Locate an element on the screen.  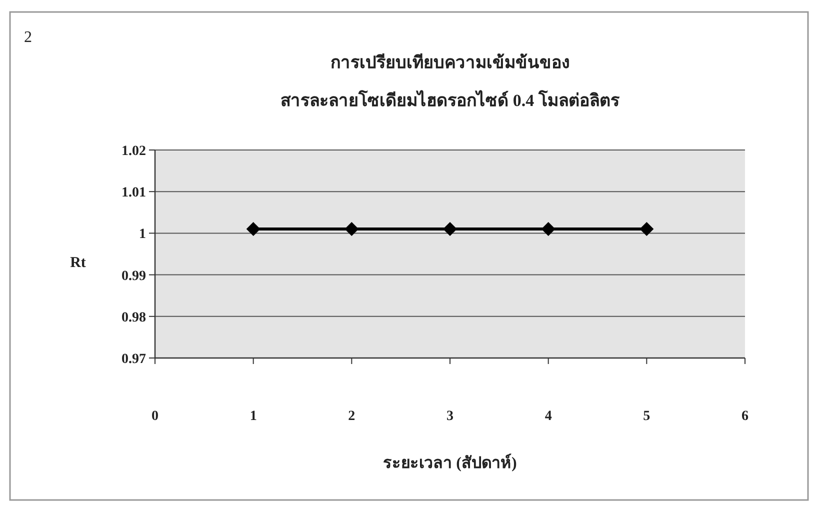
y-tick-label: 0.97 is located at coordinates (134, 359).